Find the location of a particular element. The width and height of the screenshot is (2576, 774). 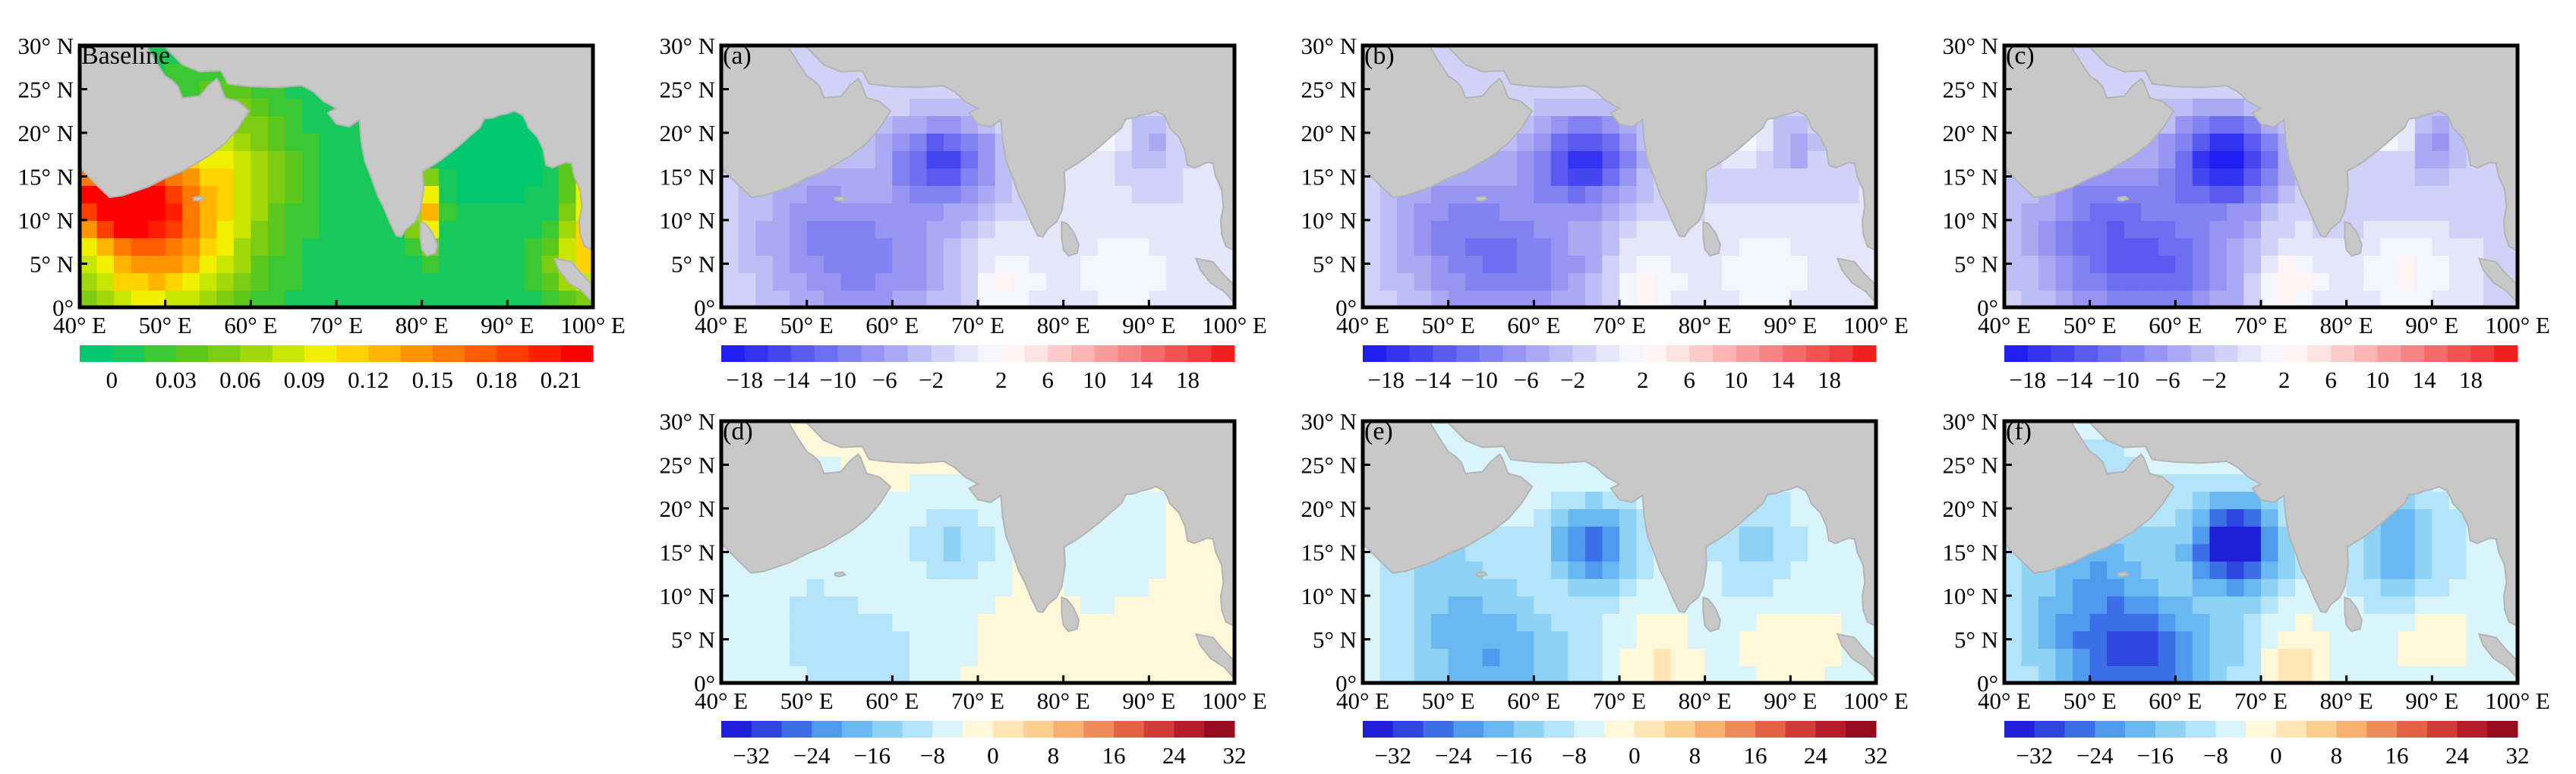

colorbar-tick-label: 32 is located at coordinates (2518, 755).